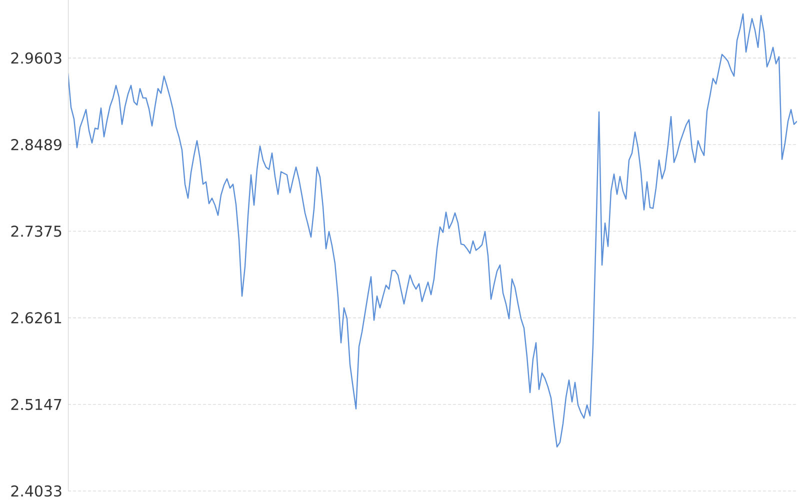 This screenshot has width=800, height=500. Describe the element at coordinates (36, 491) in the screenshot. I see `y-tick-label: 2.4033` at that location.